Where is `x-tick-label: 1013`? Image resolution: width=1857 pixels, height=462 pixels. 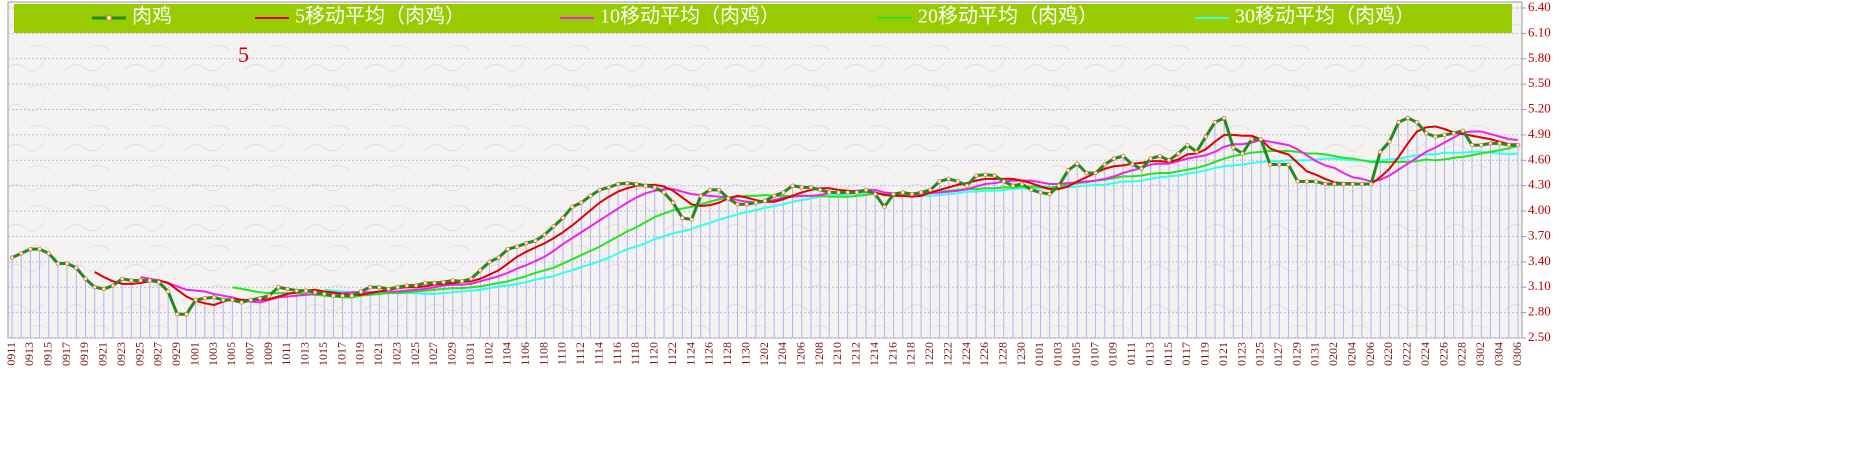
x-tick-label: 1013 is located at coordinates (305, 354).